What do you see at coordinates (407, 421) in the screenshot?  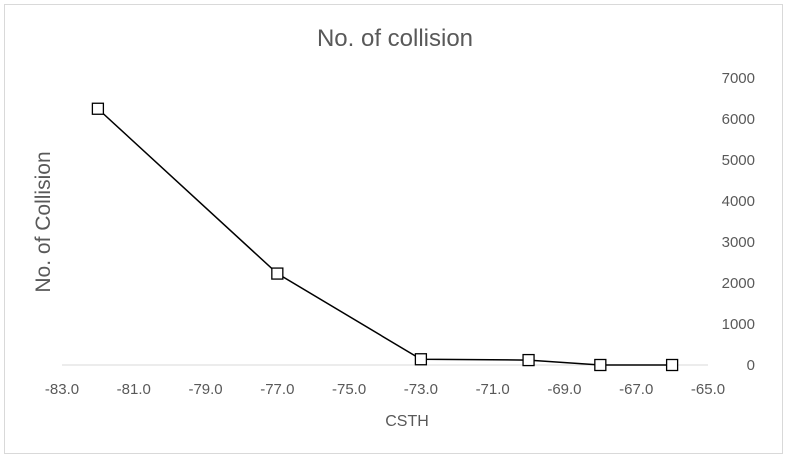 I see `x-axis-title: CSTH` at bounding box center [407, 421].